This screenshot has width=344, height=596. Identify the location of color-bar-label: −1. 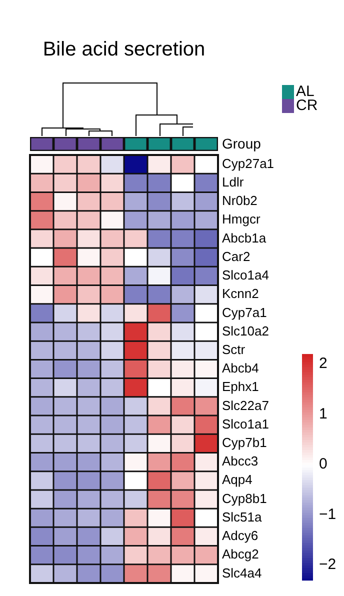
(327, 514).